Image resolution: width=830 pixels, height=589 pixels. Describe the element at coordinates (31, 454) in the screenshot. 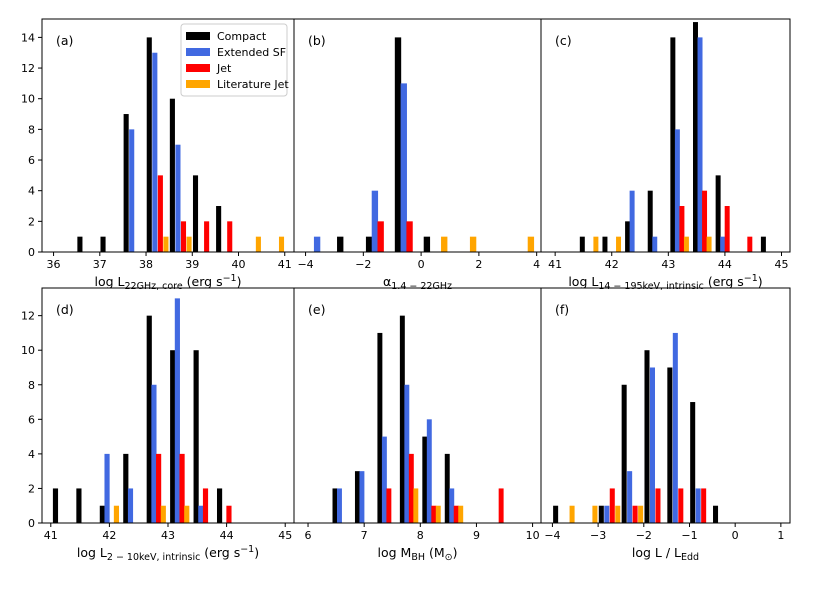

I see `y-tick-label: 4` at that location.